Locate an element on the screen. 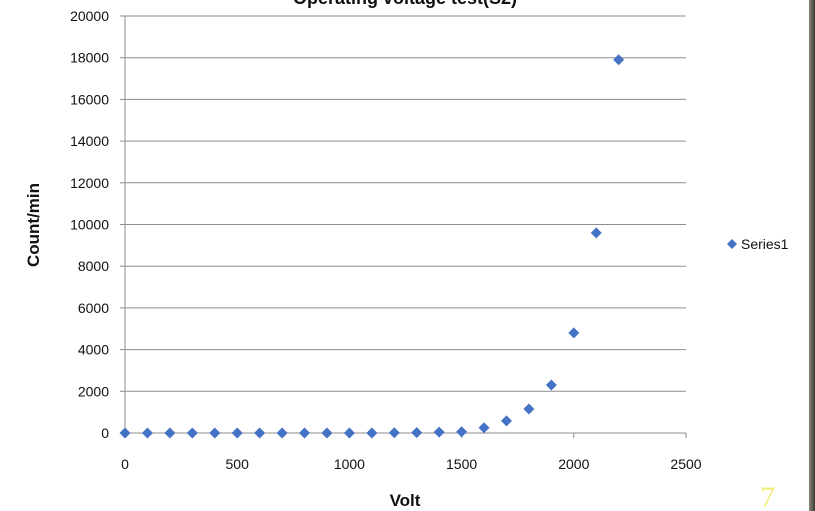  y-tick-label: 18000 is located at coordinates (89, 58).